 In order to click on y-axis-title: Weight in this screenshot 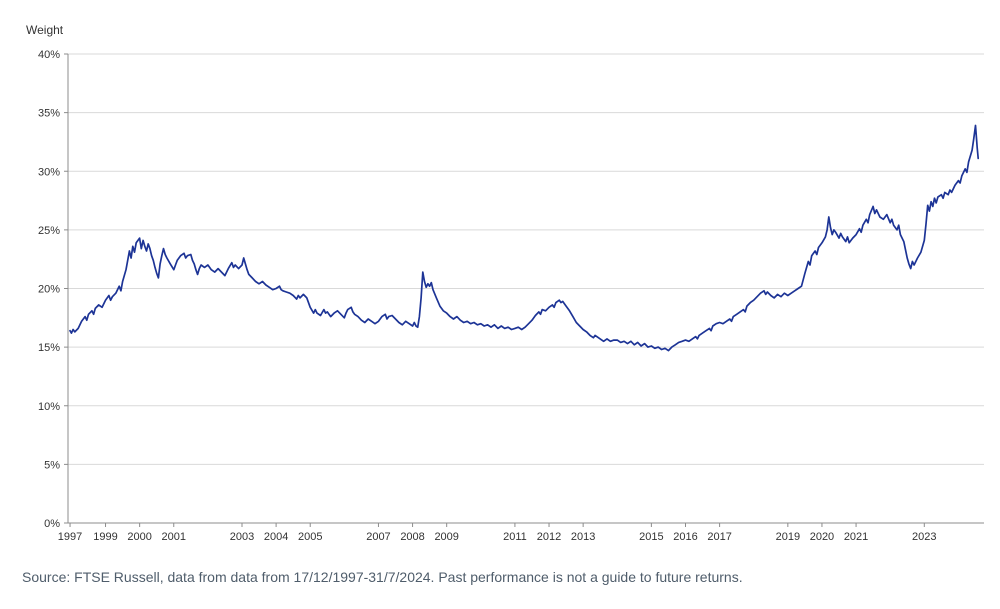, I will do `click(45, 30)`.